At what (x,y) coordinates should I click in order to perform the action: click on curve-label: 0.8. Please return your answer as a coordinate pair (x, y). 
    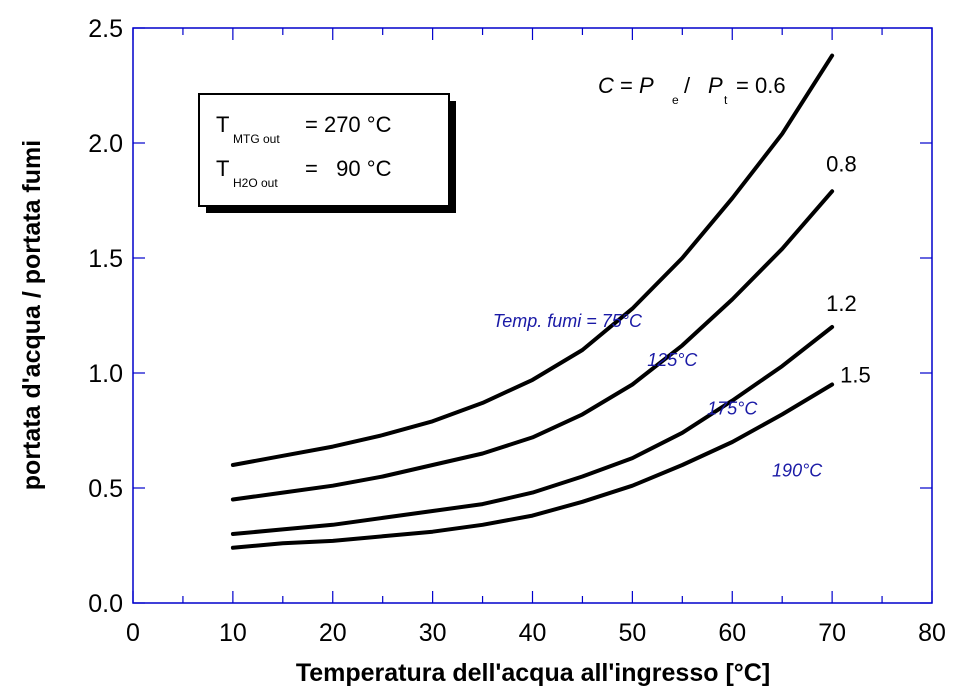
    Looking at the image, I should click on (841, 163).